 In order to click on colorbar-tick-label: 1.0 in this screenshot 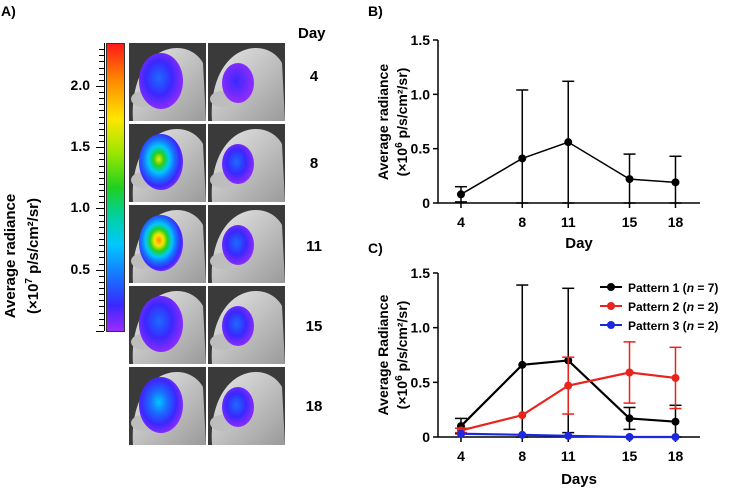, I will do `click(80, 207)`.